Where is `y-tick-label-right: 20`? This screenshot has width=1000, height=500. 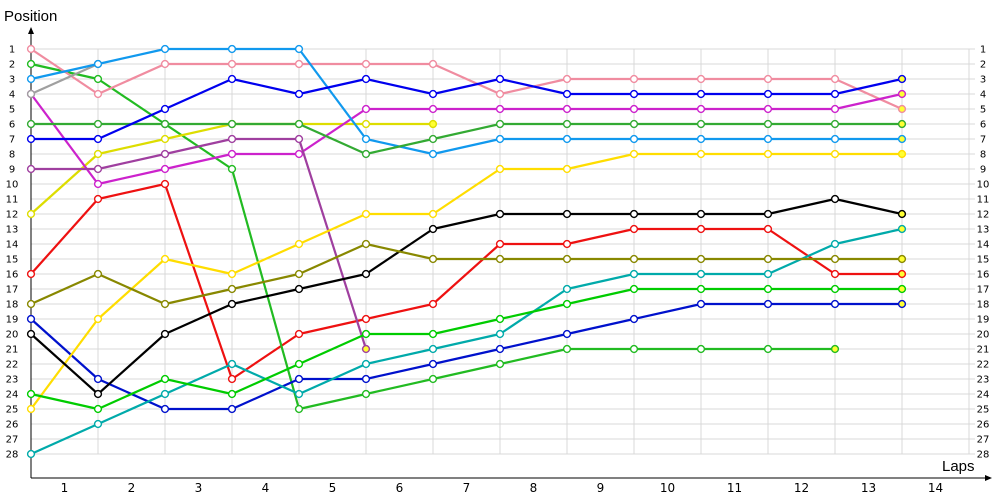 y-tick-label-right: 20 is located at coordinates (983, 335).